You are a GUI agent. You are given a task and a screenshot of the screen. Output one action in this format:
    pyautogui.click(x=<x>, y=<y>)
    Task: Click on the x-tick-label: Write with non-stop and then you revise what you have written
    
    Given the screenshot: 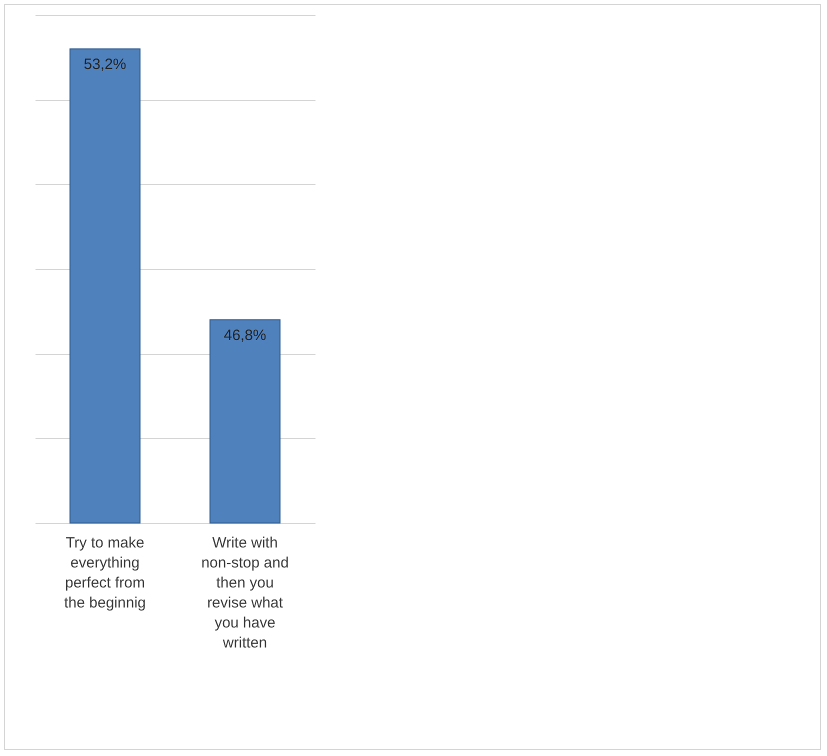 What is the action you would take?
    pyautogui.click(x=245, y=593)
    